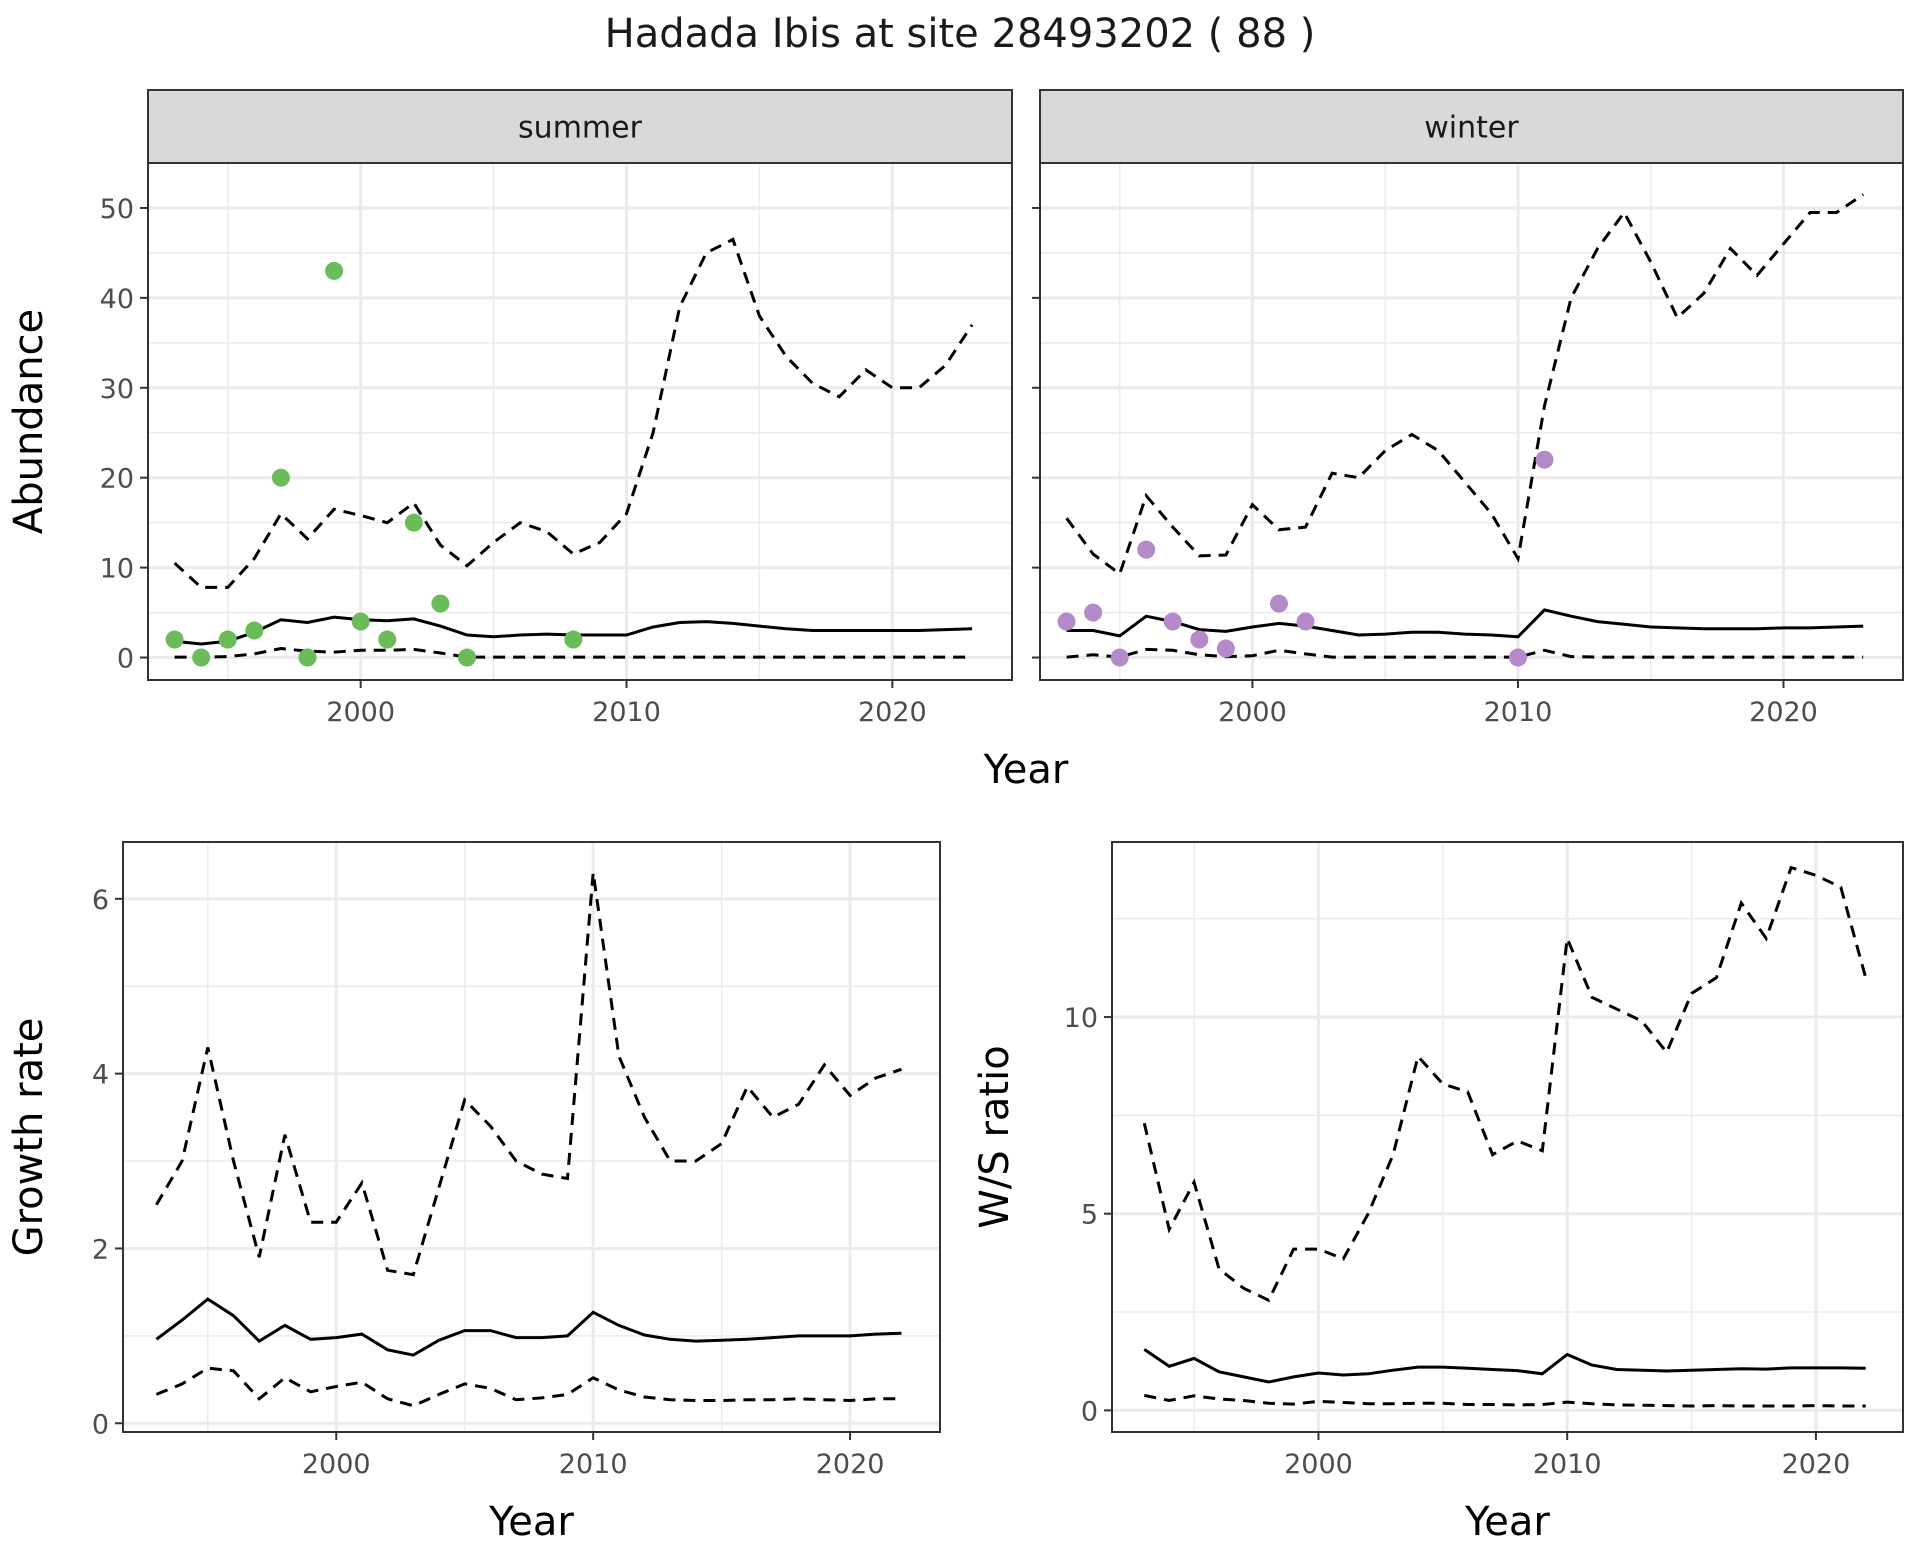 This screenshot has height=1560, width=1920. Describe the element at coordinates (1507, 1522) in the screenshot. I see `x-axis-label-ratio: Year` at that location.